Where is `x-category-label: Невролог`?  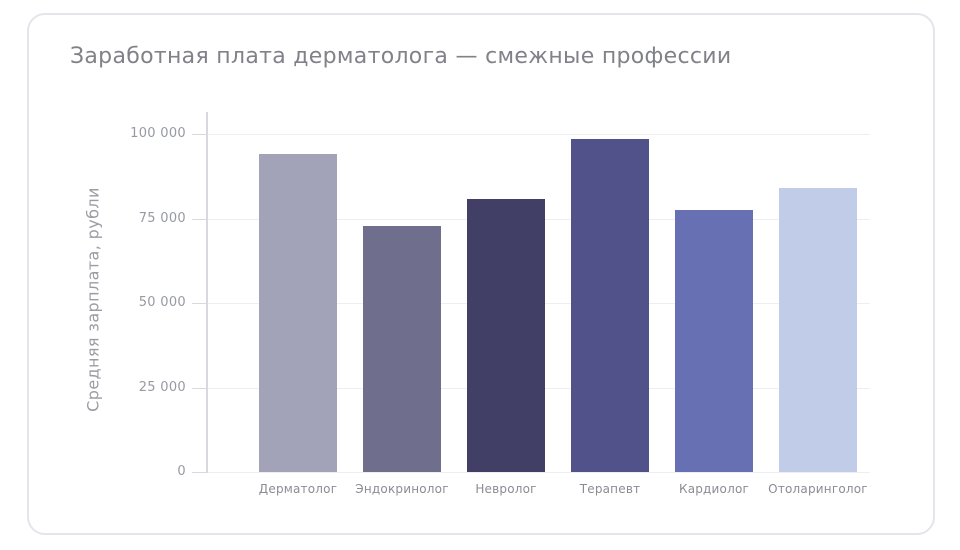
x-category-label: Невролог is located at coordinates (506, 489).